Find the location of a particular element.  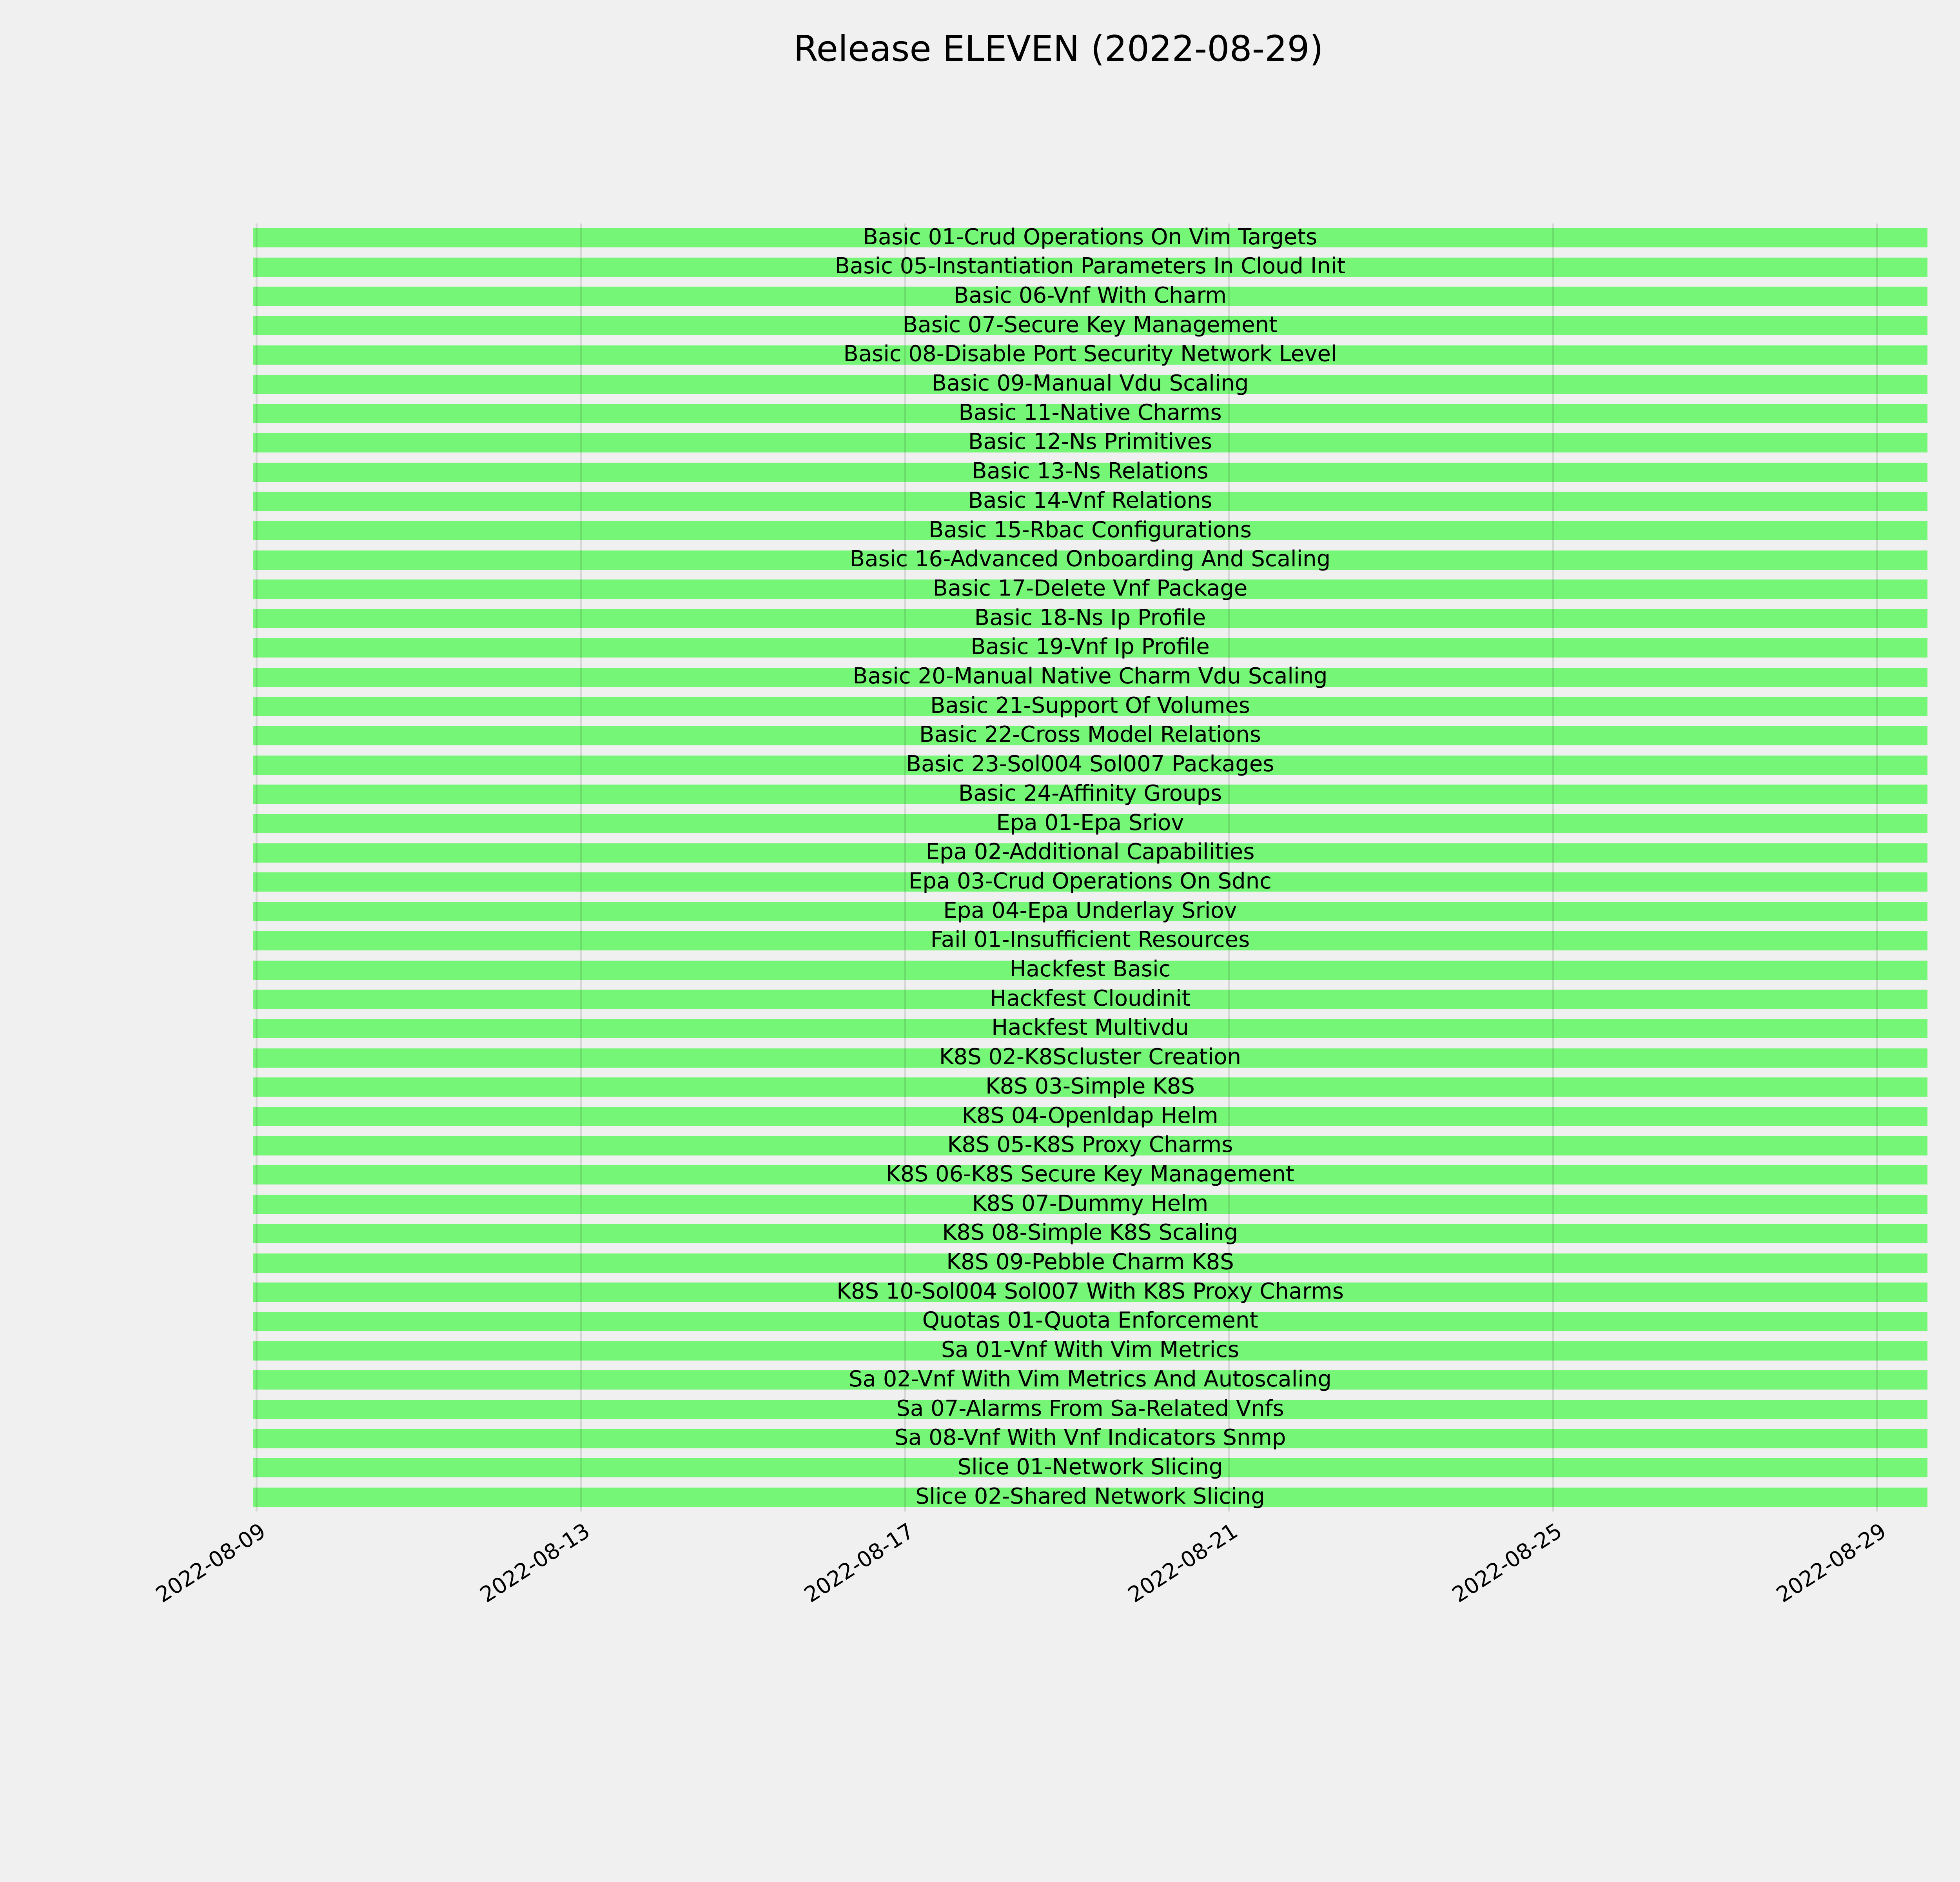

gantt-bar-row: Basic 07-Secure Key Management is located at coordinates (1090, 325).